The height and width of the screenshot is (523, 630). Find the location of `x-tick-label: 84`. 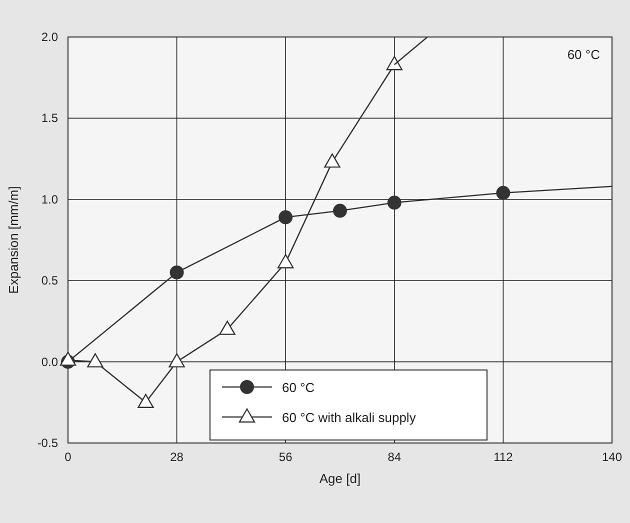

x-tick-label: 84 is located at coordinates (395, 457).